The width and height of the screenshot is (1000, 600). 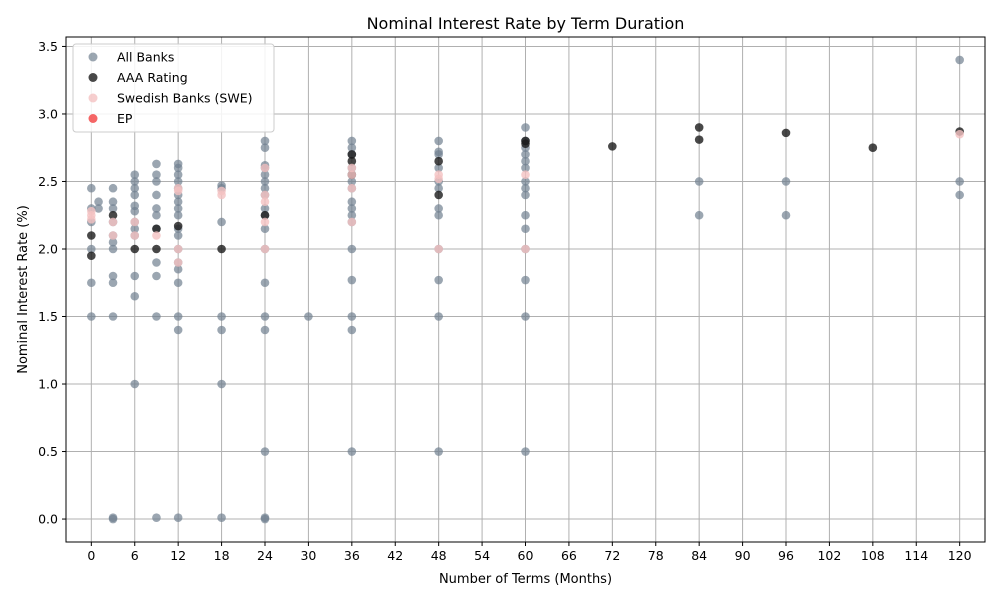 I want to click on y-tick-label: 1.5, so click(x=48, y=316).